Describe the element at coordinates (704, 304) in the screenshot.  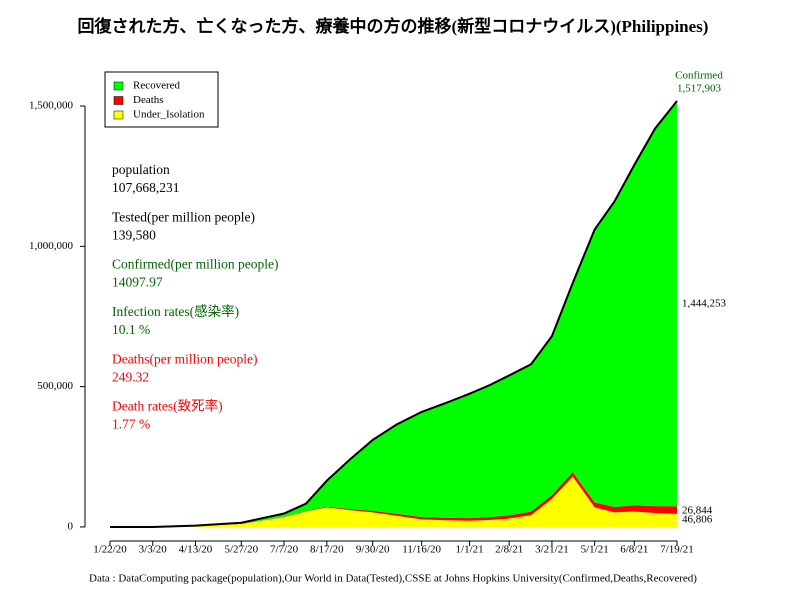
I see `end-value-label: 1,444,253` at that location.